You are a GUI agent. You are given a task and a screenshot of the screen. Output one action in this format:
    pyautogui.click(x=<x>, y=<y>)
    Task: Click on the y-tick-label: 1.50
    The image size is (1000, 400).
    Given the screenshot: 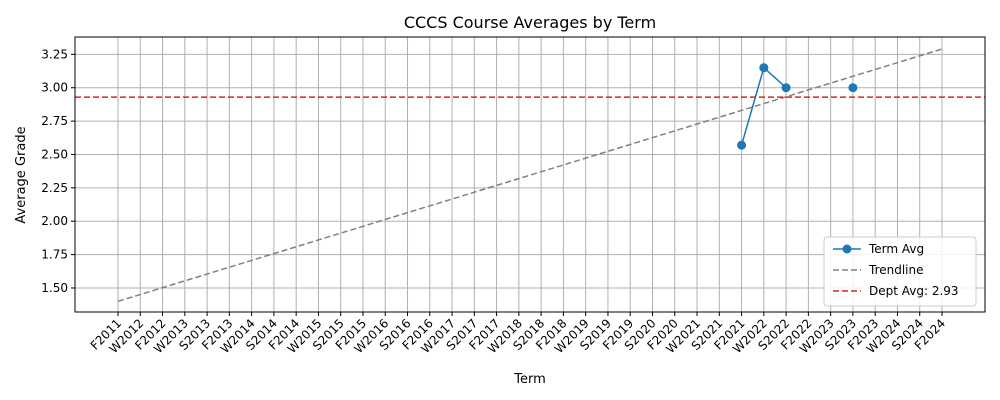 What is the action you would take?
    pyautogui.click(x=54, y=288)
    